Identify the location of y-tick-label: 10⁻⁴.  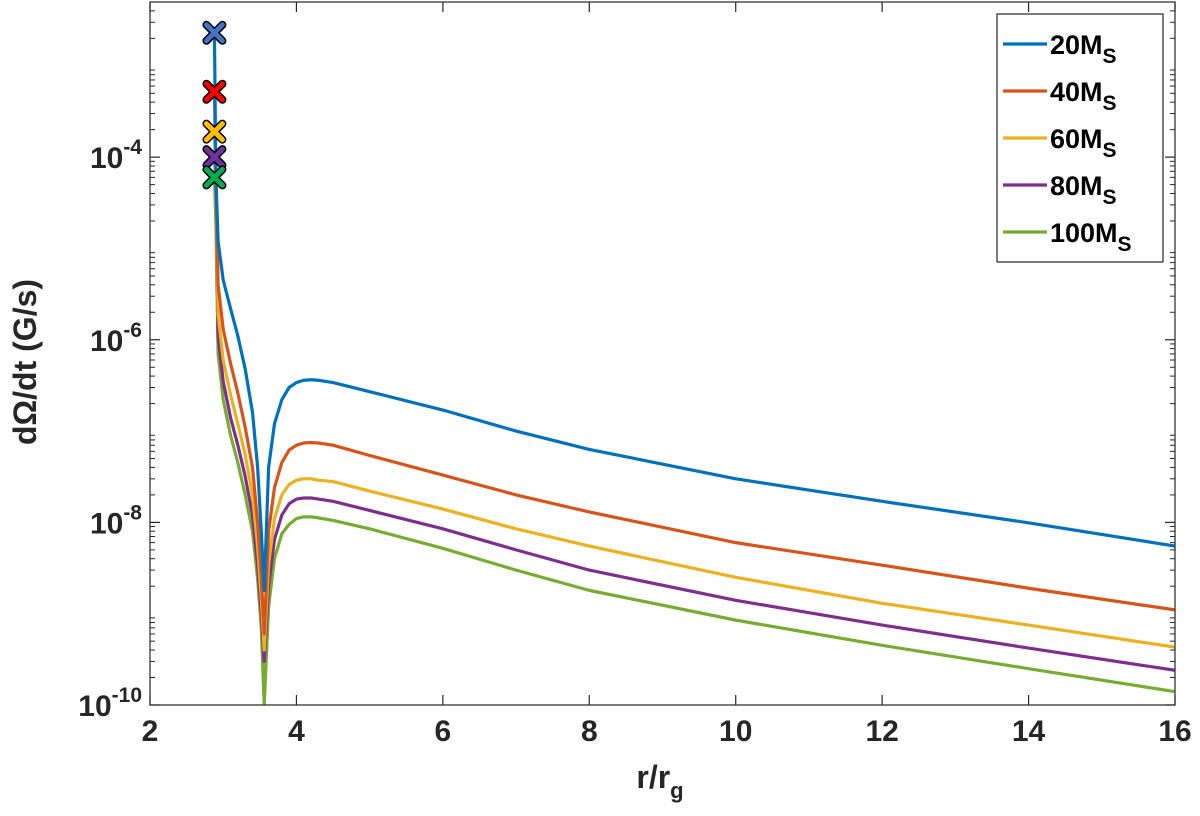
(116, 155).